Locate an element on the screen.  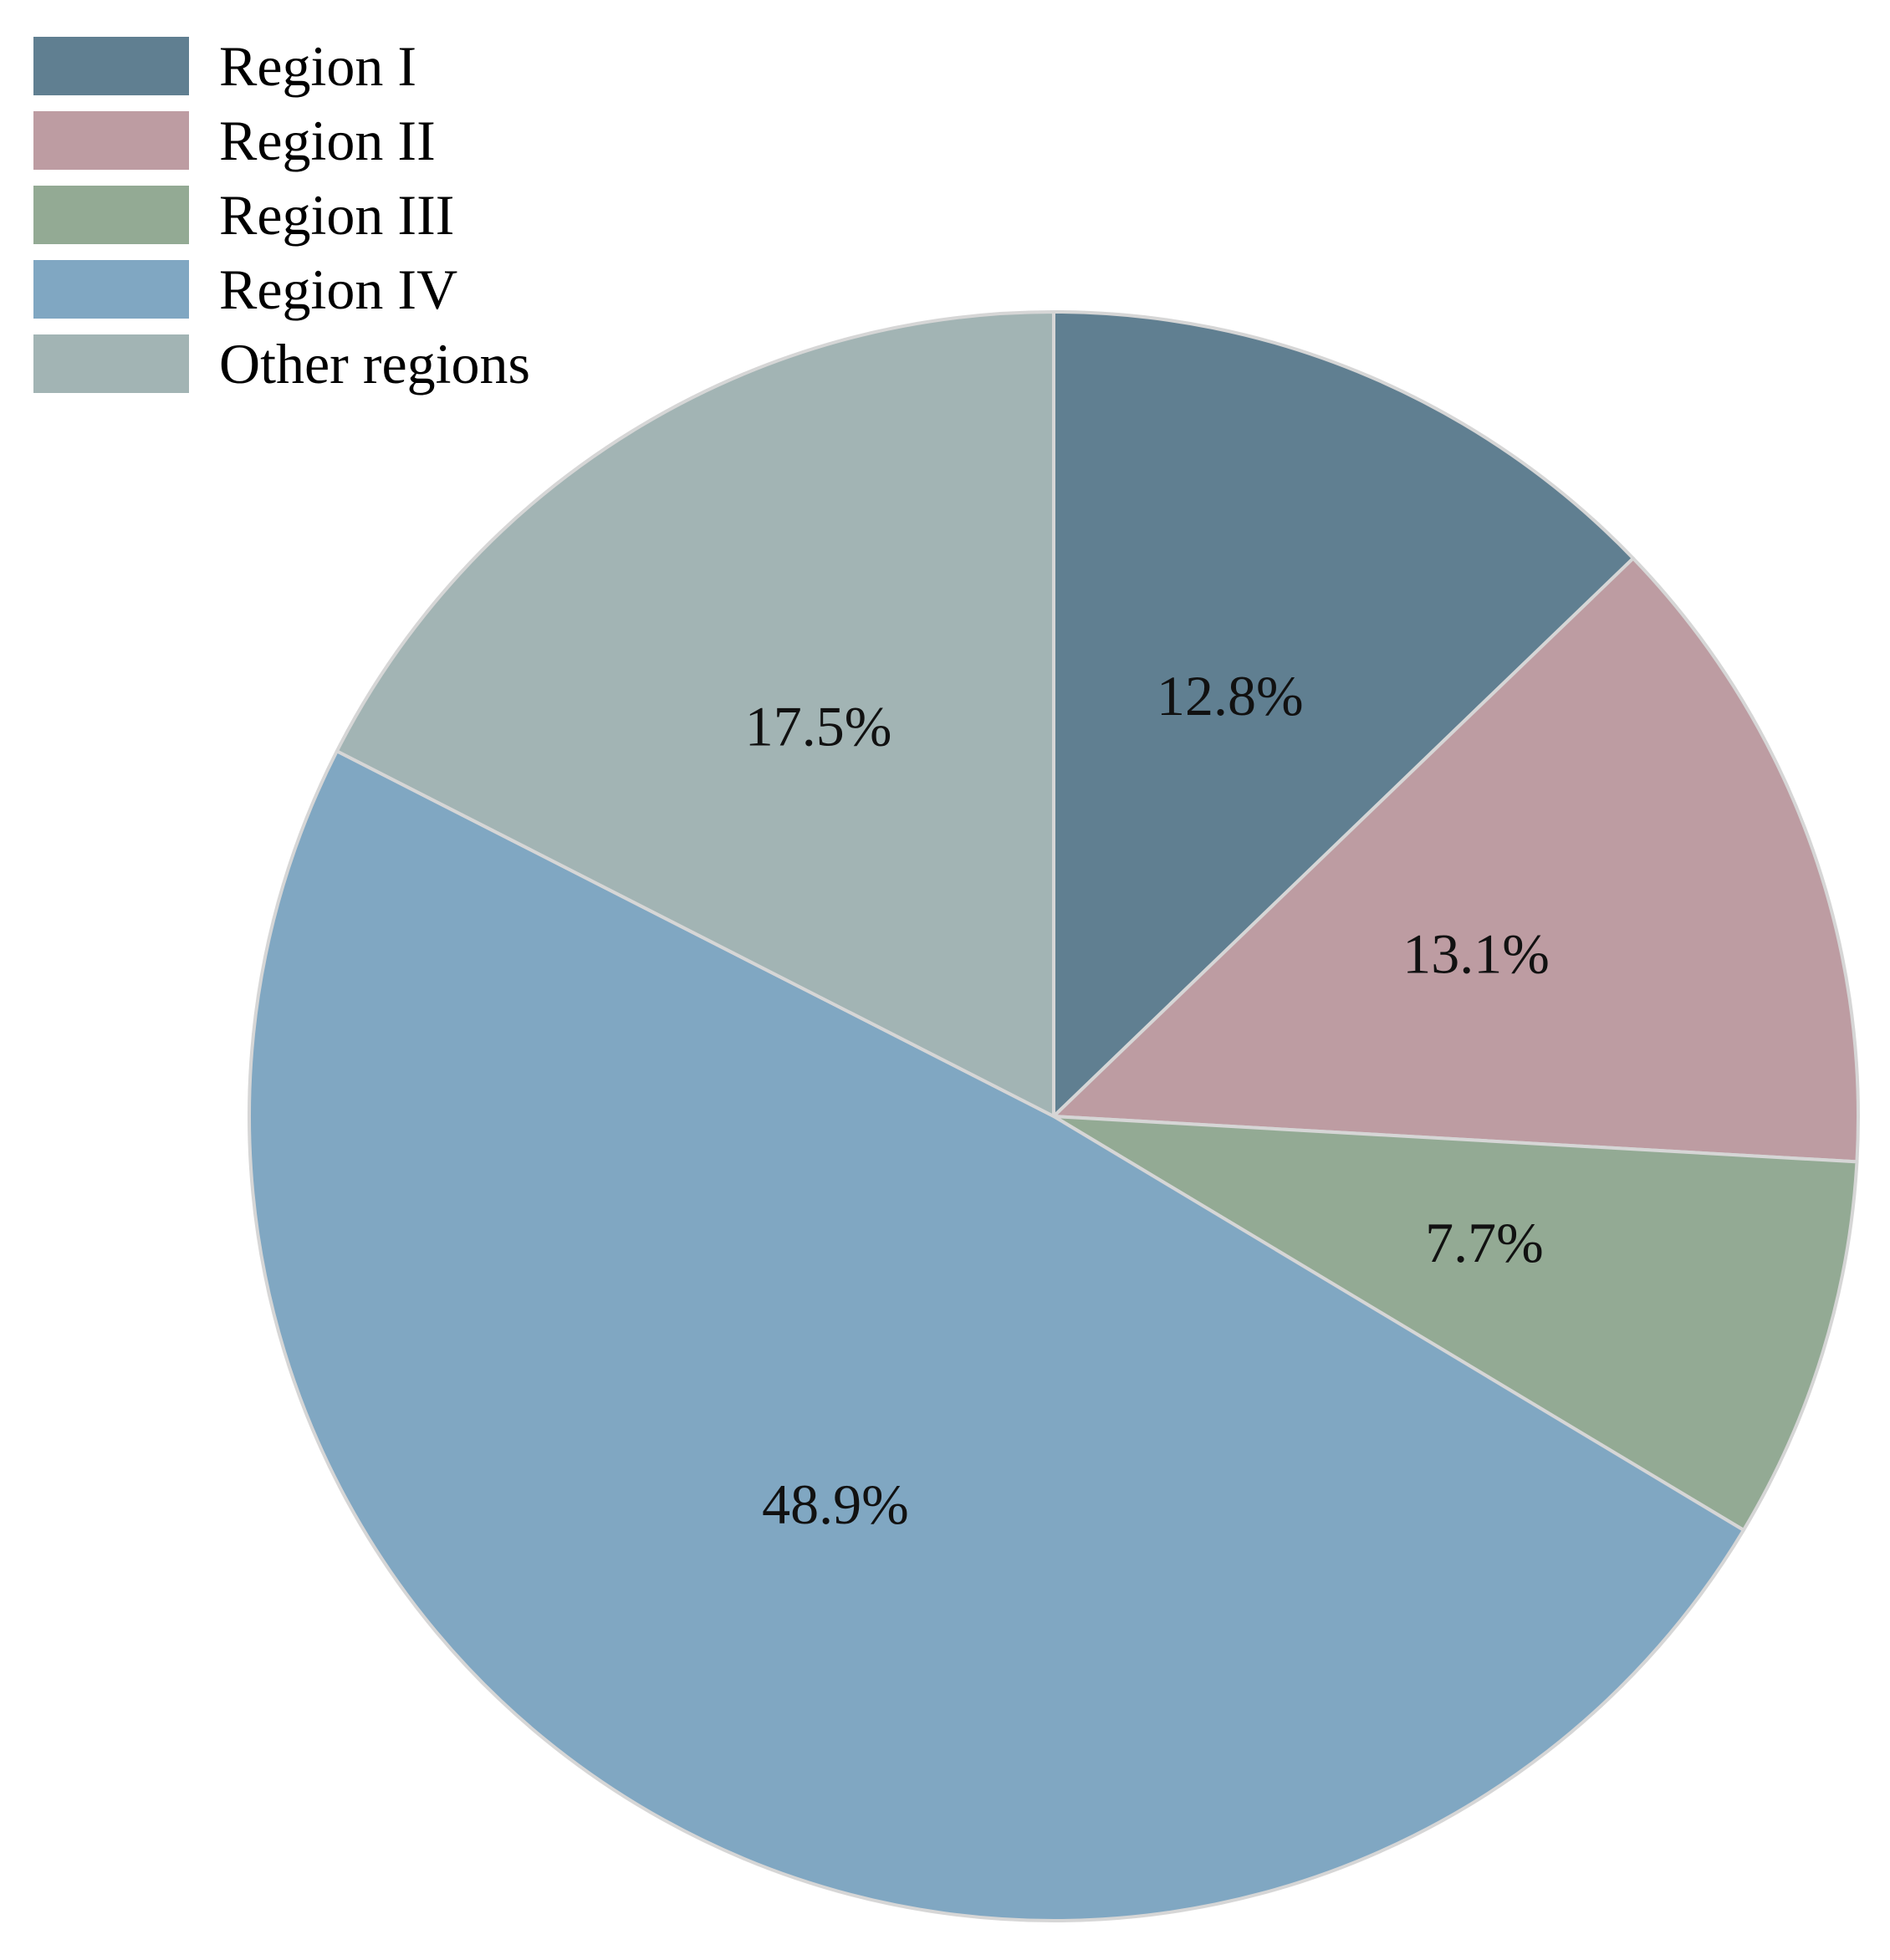
legend-item-other-regions: Other regions is located at coordinates (281, 363).